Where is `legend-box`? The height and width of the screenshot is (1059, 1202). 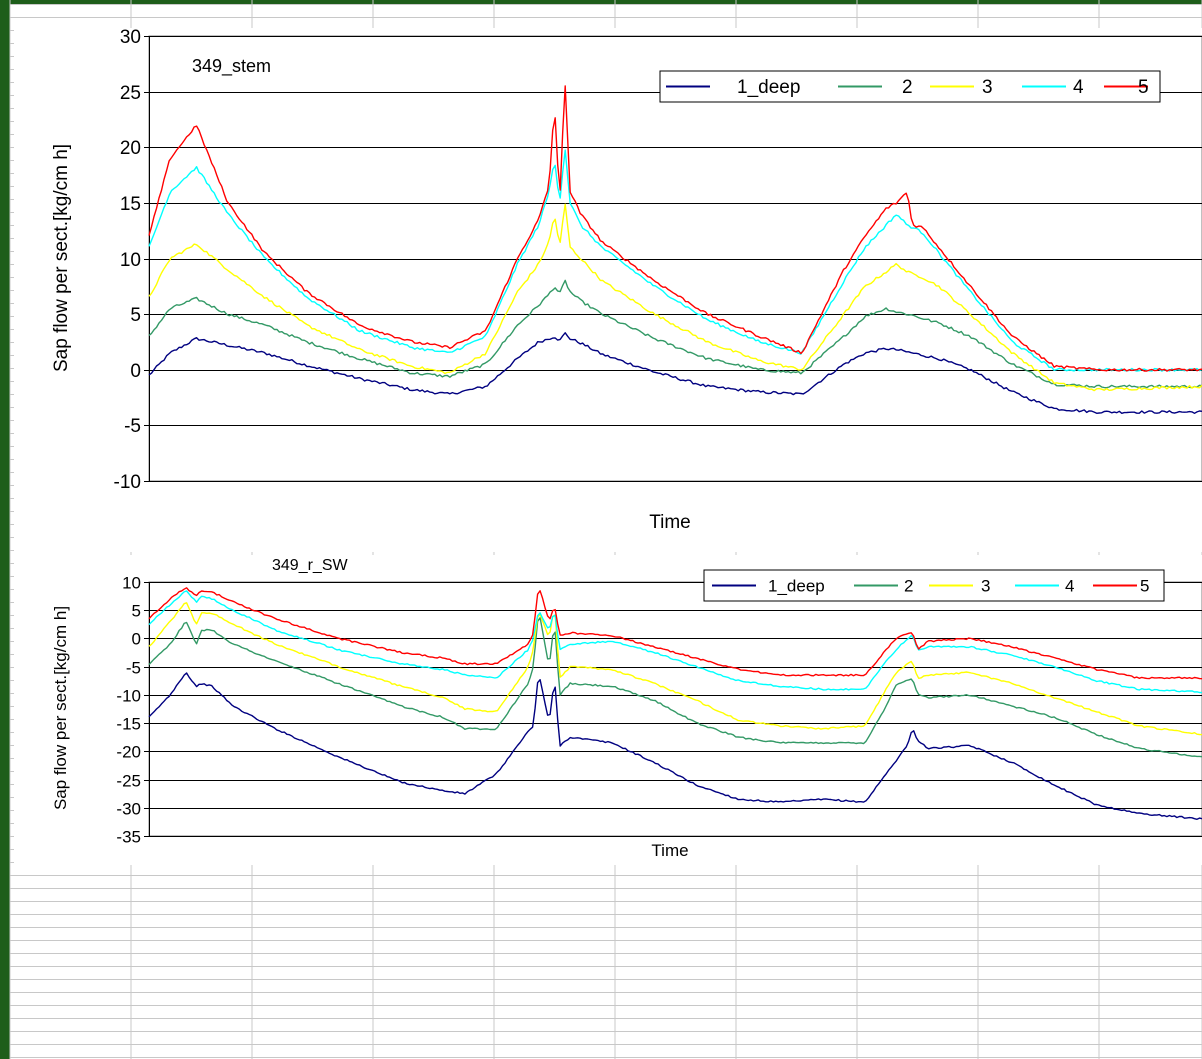
legend-box is located at coordinates (910, 86).